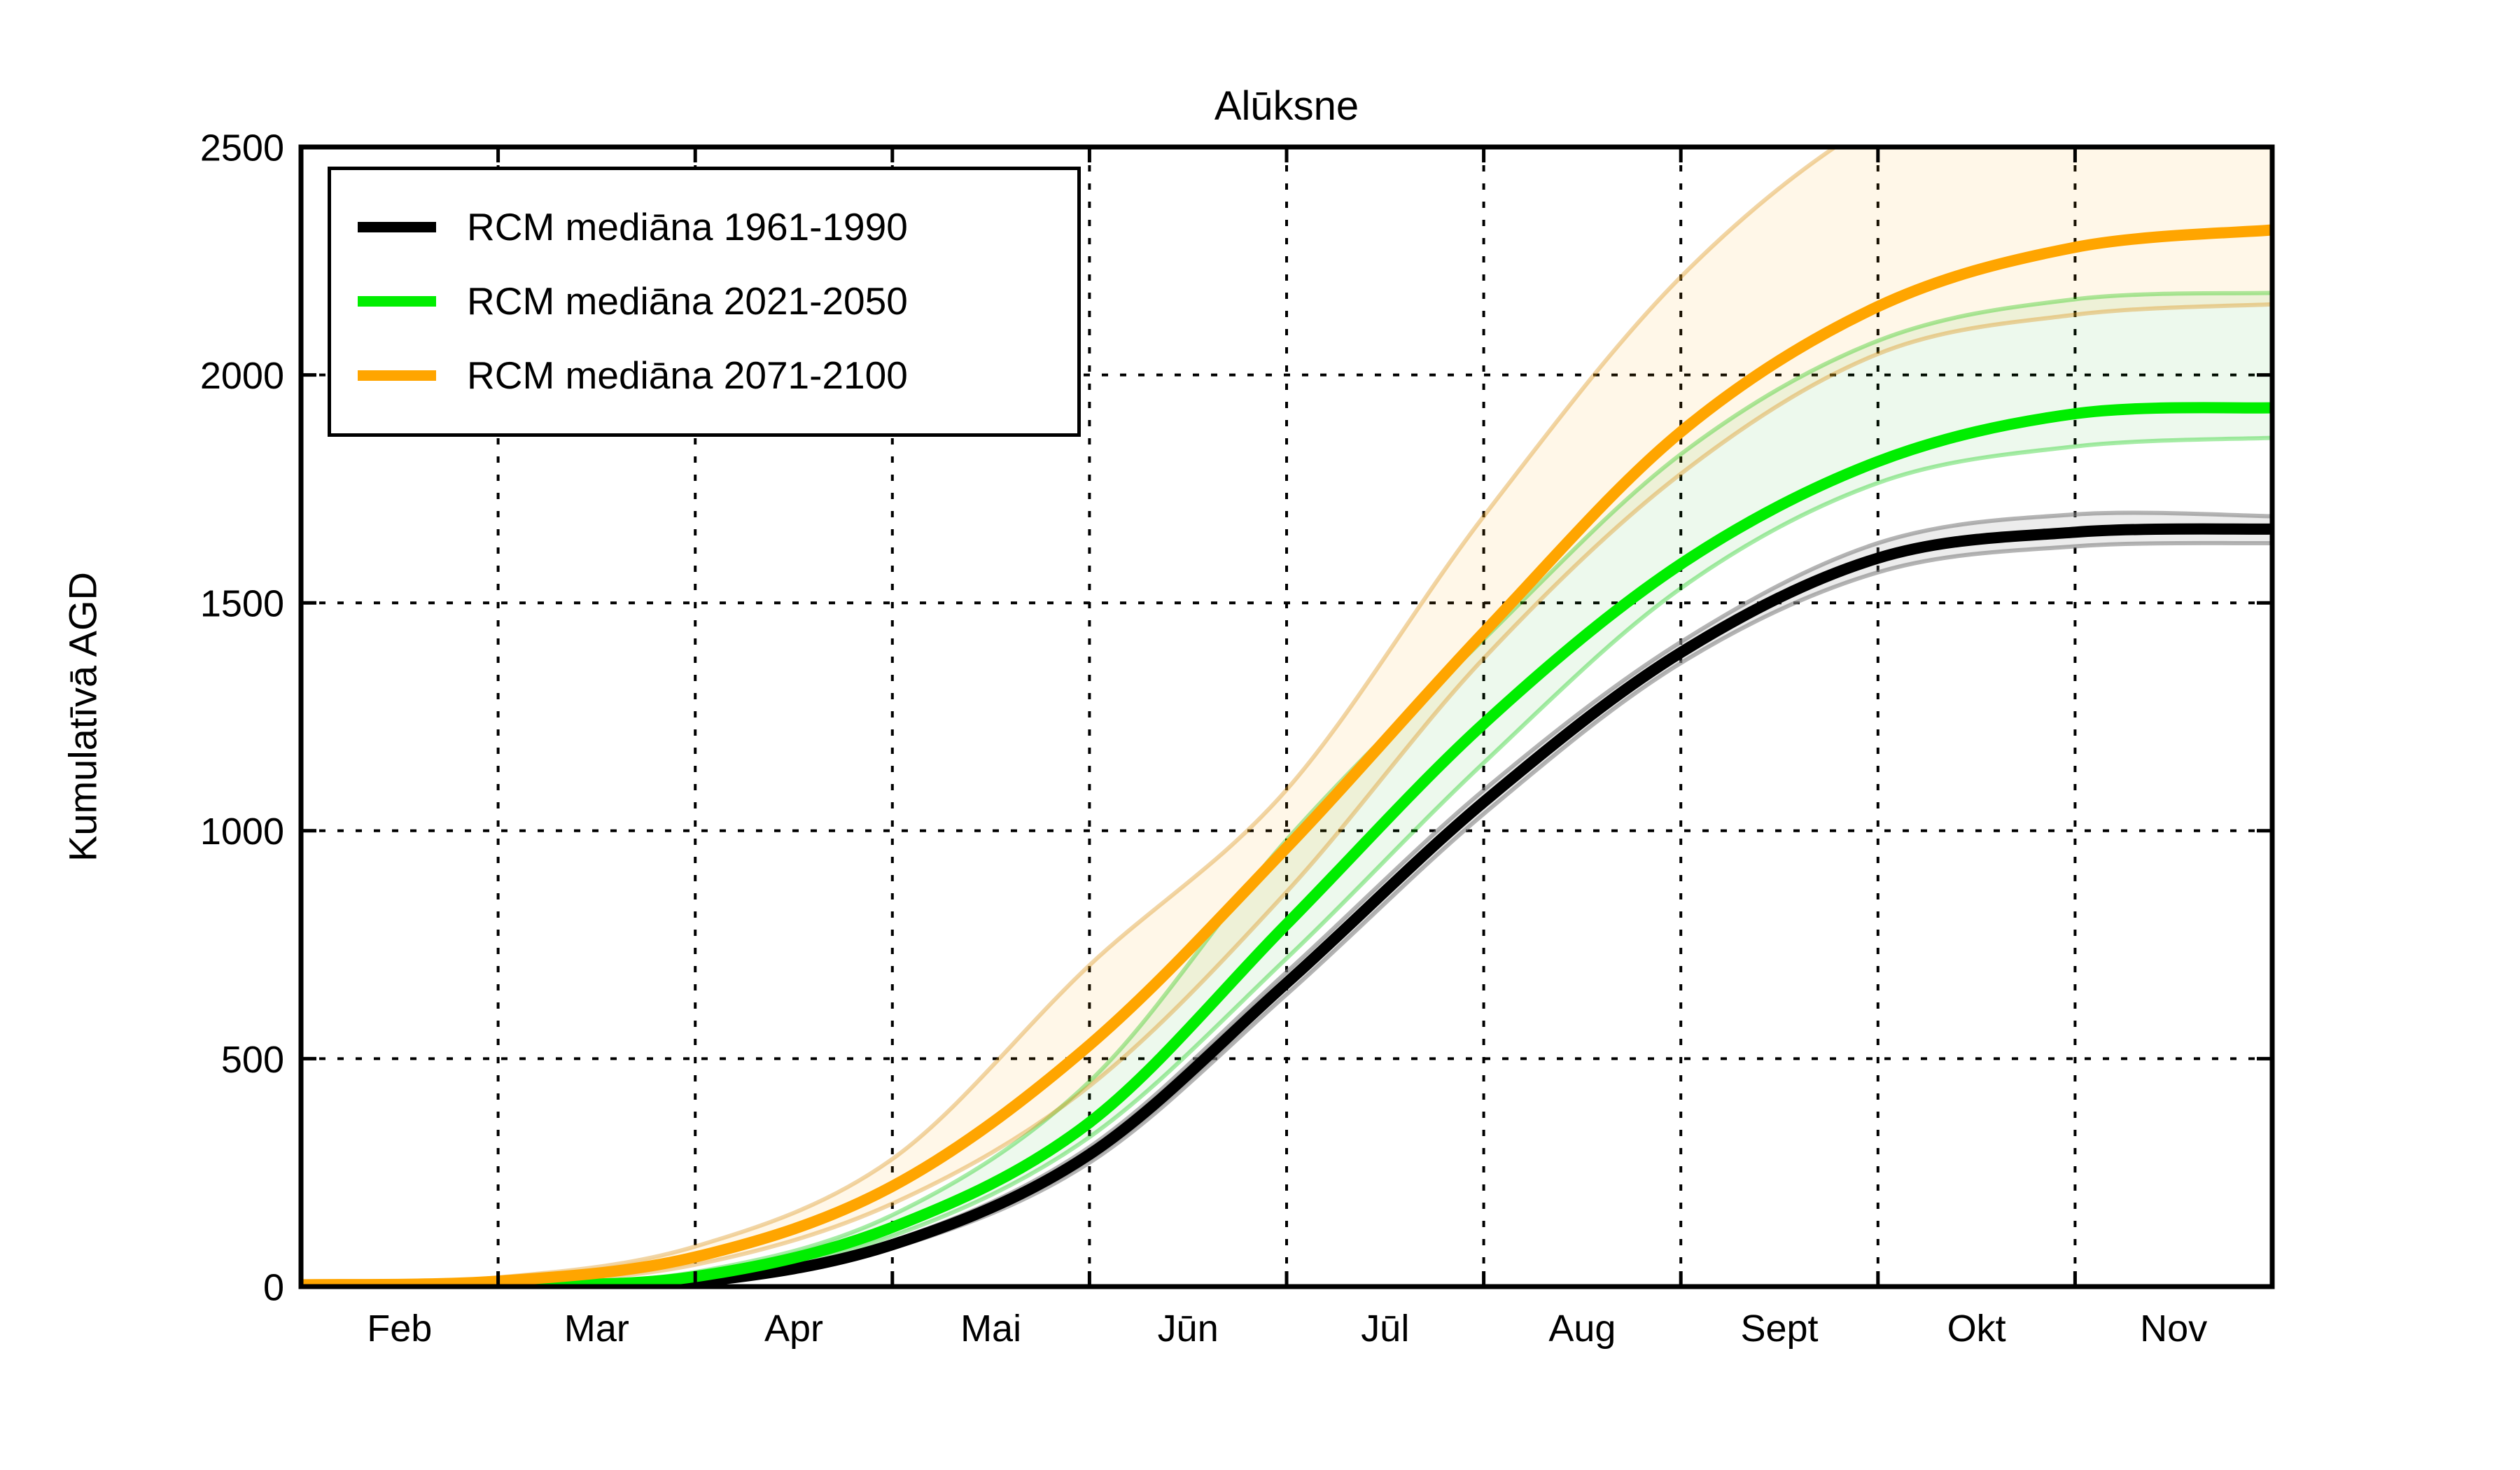  What do you see at coordinates (687, 375) in the screenshot?
I see `legend-label: RCM mediāna 2071-2100` at bounding box center [687, 375].